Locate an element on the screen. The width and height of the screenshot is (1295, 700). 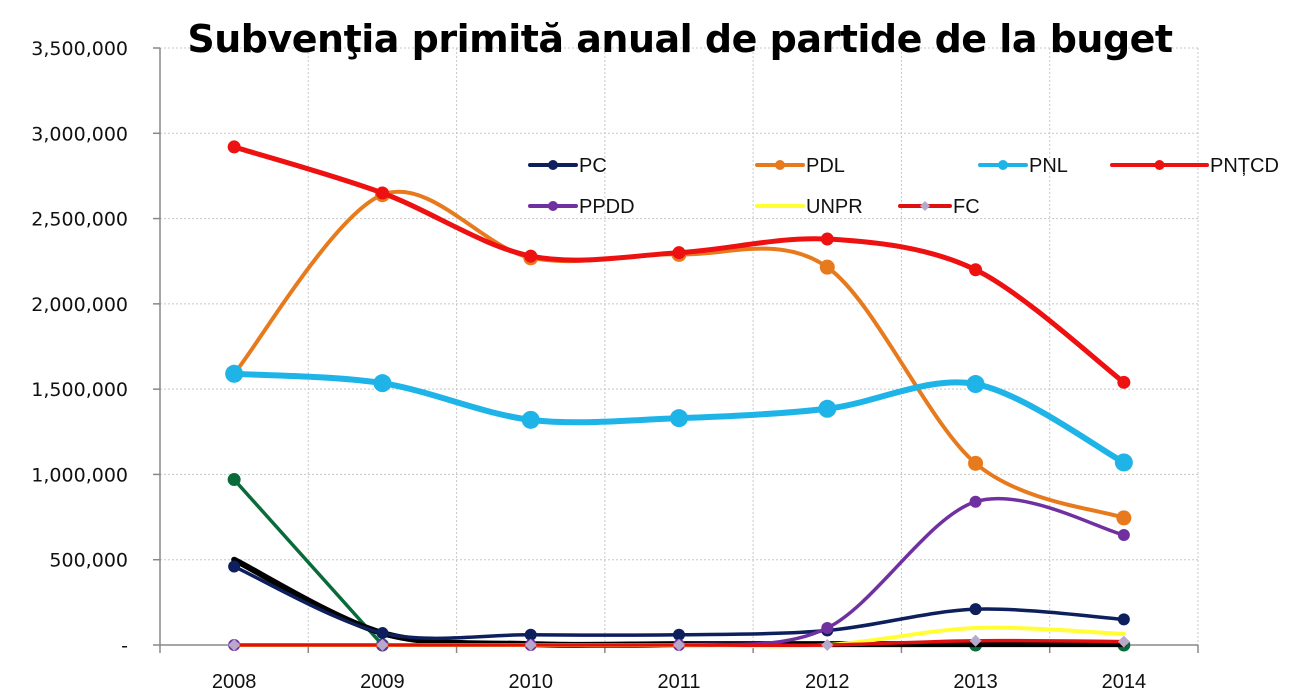
x-axis-ticks: 2008 2009 2010 2011 2012 2013 2014 is located at coordinates (679, 682).